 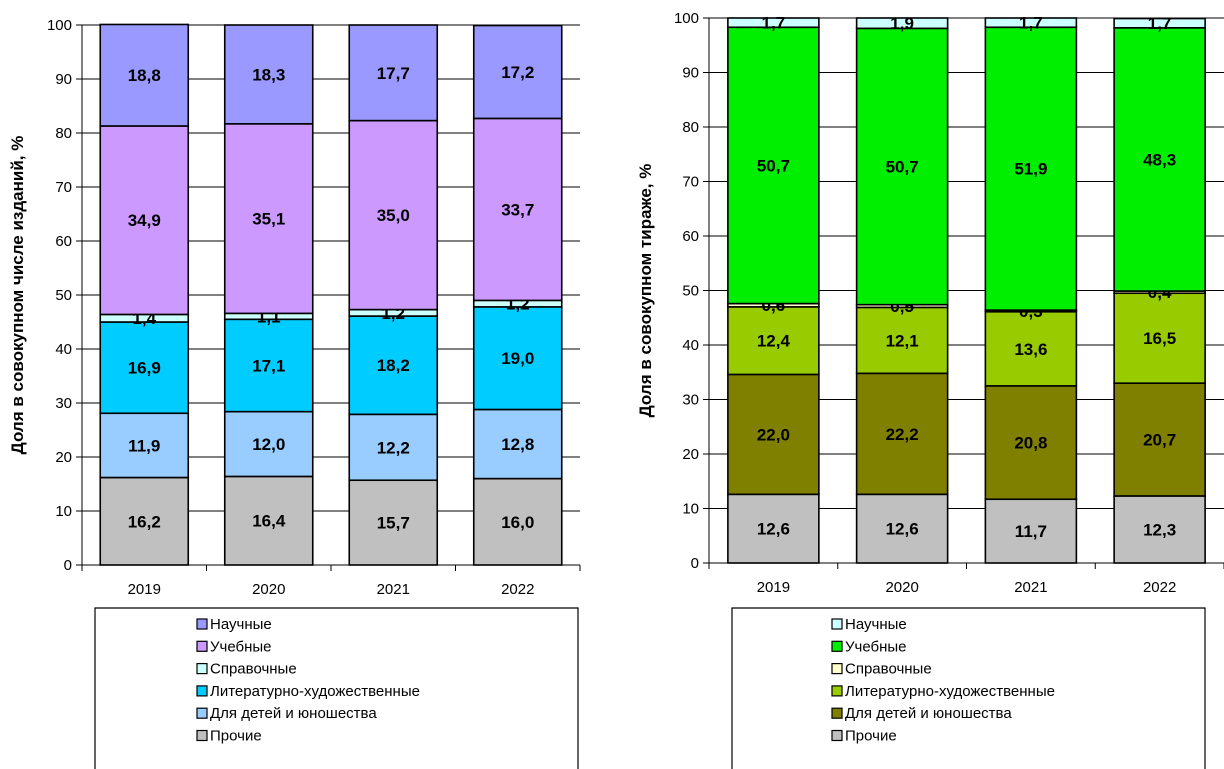 I want to click on data-label: 16,9, so click(x=144, y=368).